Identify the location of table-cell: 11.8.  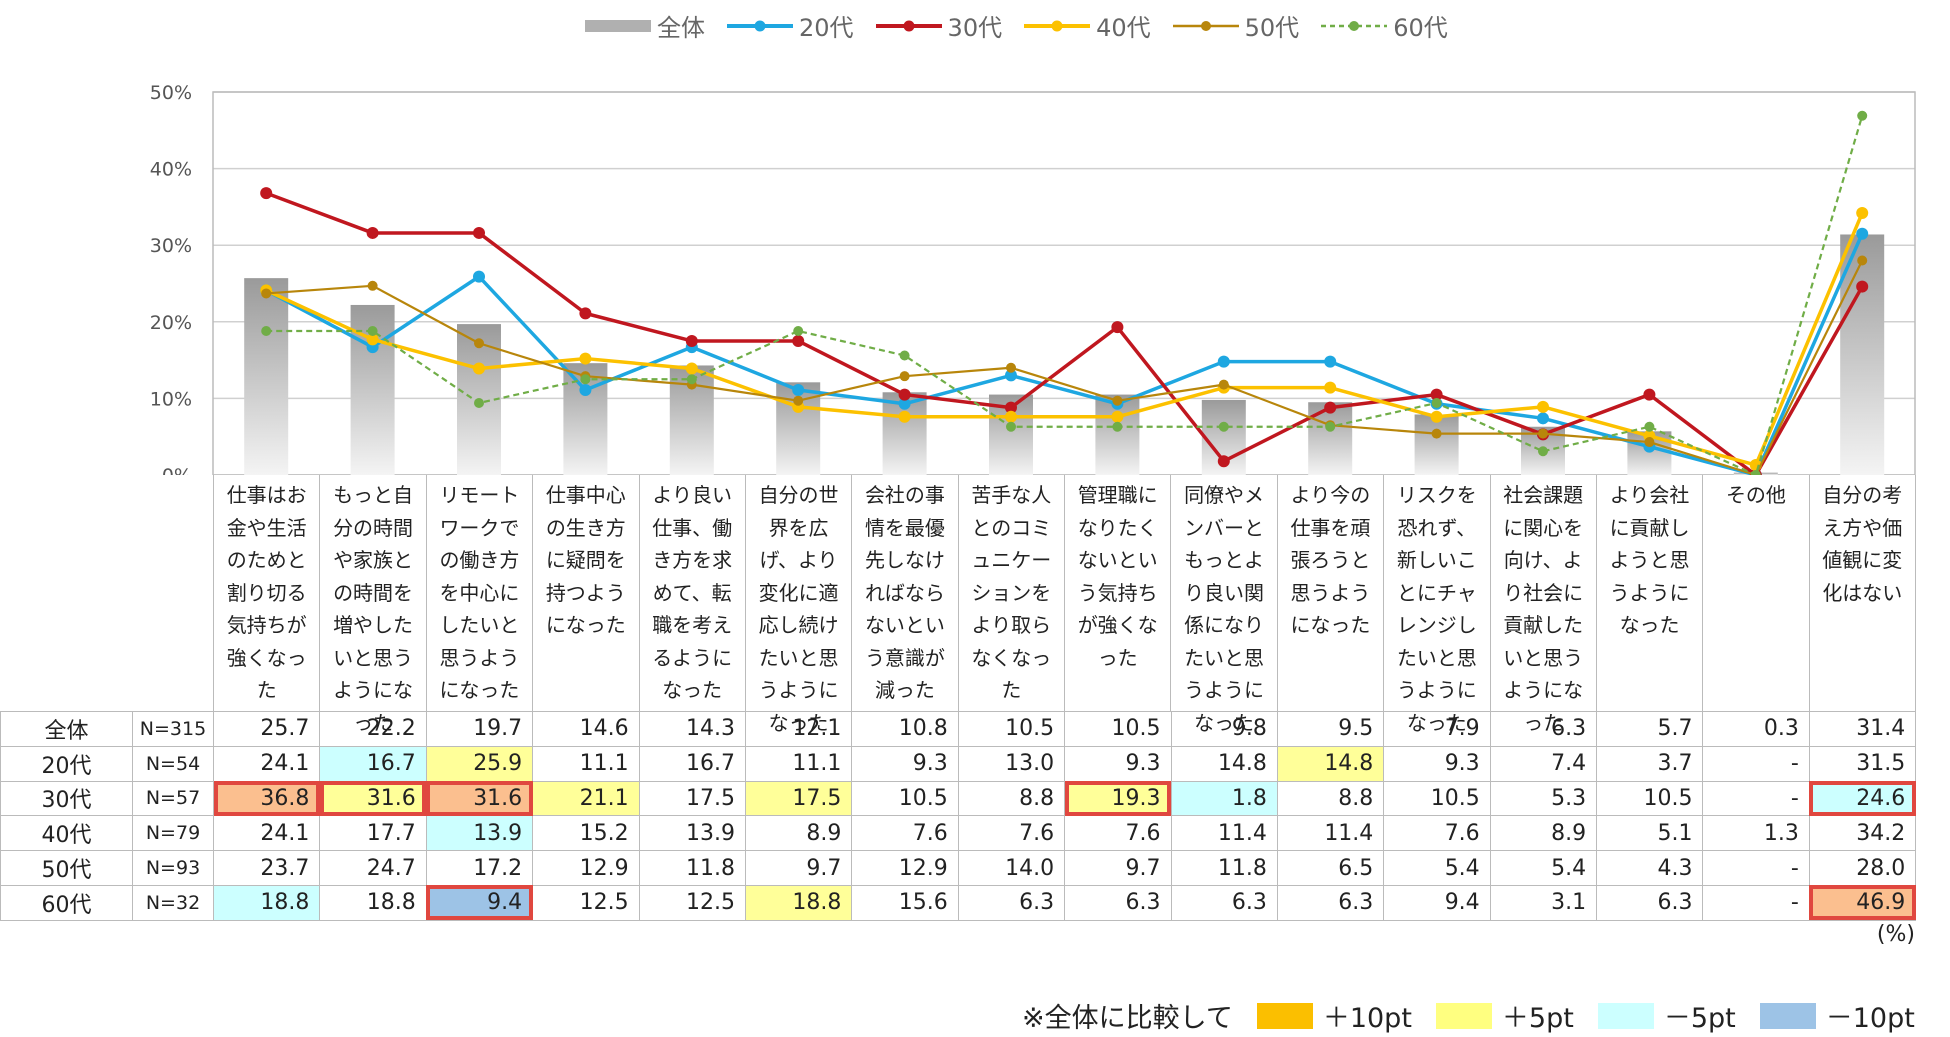
(692, 868).